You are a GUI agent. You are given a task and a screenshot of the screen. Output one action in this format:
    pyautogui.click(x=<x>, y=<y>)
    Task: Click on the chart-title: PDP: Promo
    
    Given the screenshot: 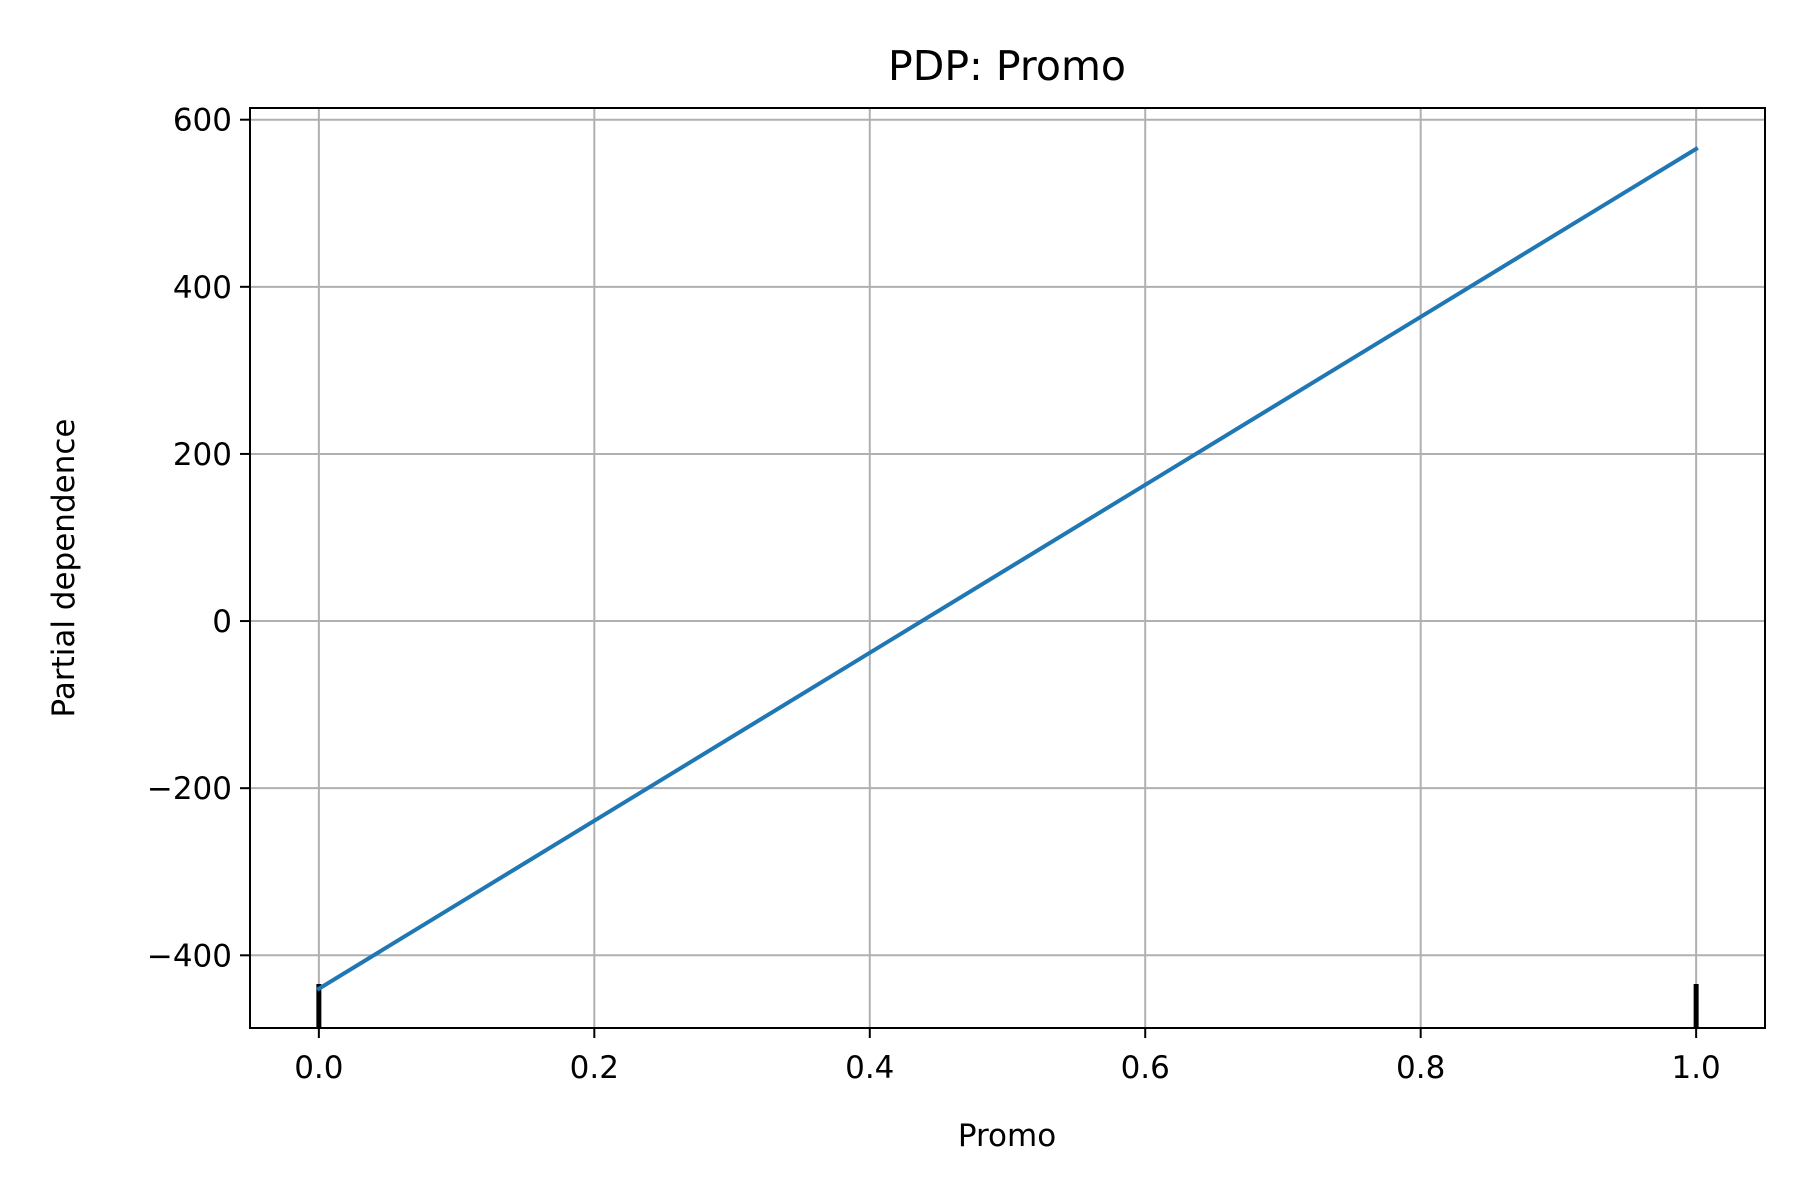 What is the action you would take?
    pyautogui.click(x=1007, y=66)
    